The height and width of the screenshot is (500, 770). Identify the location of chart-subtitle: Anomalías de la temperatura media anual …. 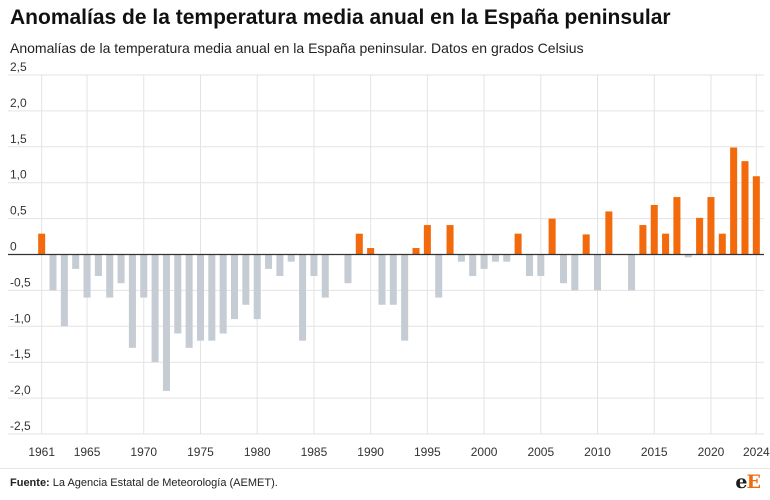
(297, 48).